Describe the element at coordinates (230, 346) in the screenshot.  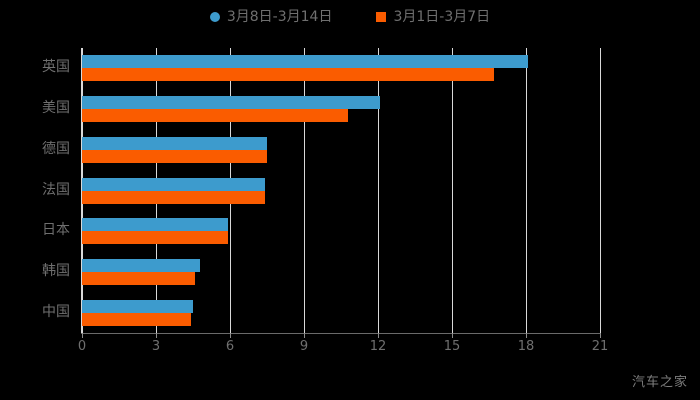
I see `x-axis-tick-label: 6` at that location.